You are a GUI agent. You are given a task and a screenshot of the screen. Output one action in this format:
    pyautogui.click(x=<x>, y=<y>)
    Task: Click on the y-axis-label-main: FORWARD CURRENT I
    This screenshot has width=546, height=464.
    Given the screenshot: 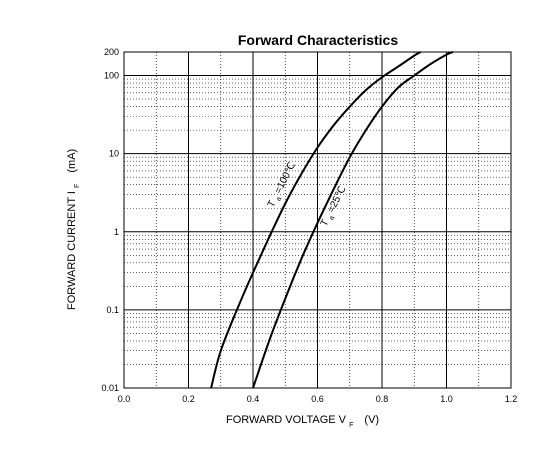 What is the action you would take?
    pyautogui.click(x=72, y=250)
    